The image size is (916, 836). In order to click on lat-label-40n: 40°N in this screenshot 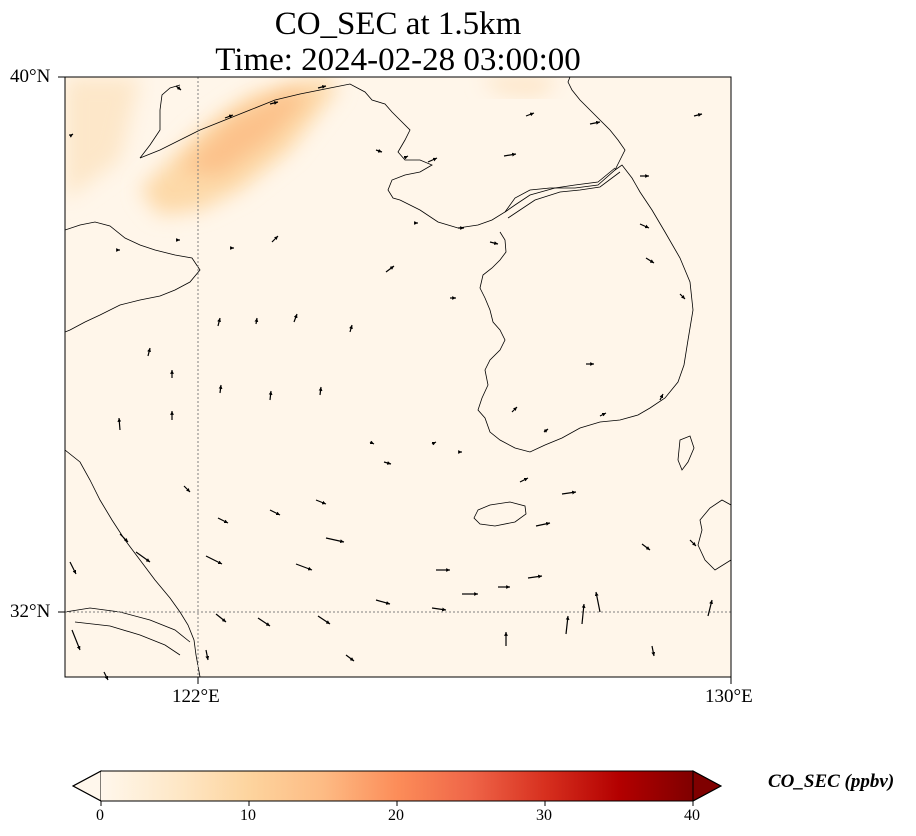, I will do `click(30, 76)`.